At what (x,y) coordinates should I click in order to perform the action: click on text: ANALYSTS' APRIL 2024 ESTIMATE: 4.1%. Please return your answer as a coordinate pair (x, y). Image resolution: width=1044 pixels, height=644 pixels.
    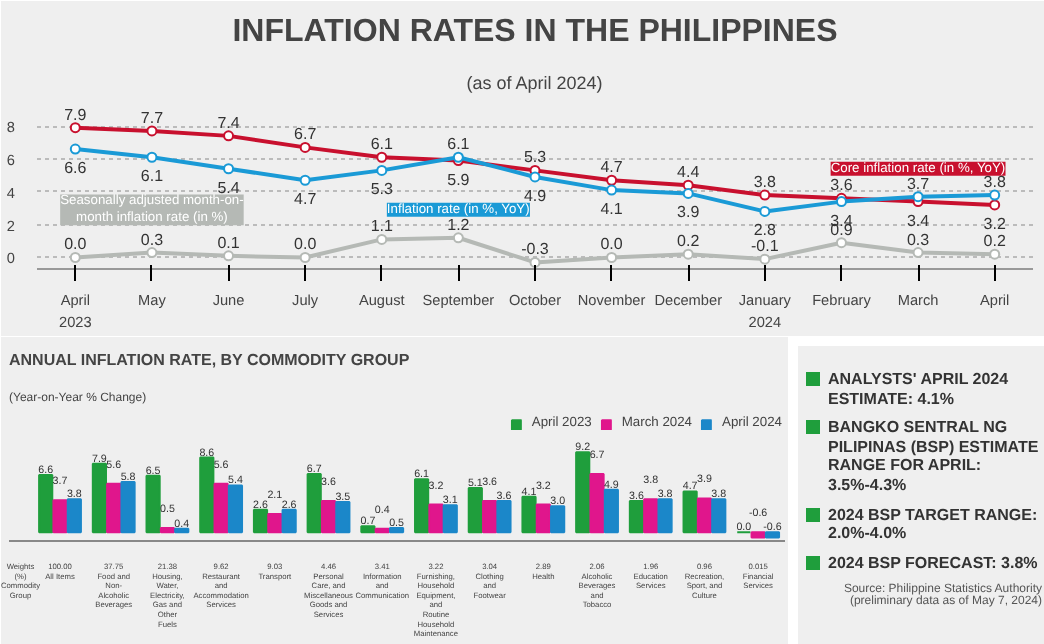
    Looking at the image, I should click on (919, 389).